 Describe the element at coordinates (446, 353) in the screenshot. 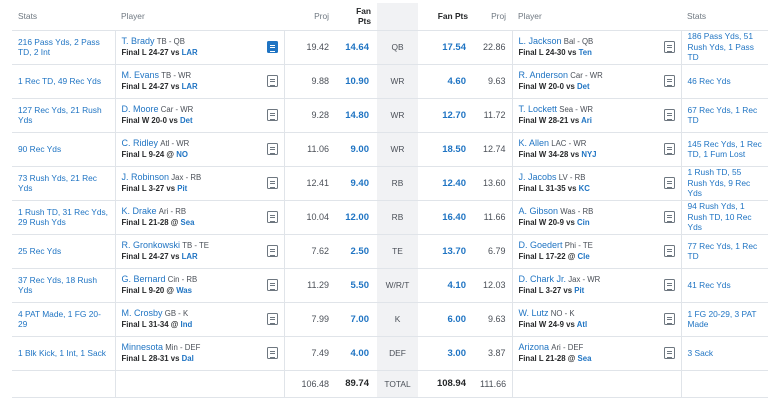

I see `right-fan-pts: 3.00` at that location.